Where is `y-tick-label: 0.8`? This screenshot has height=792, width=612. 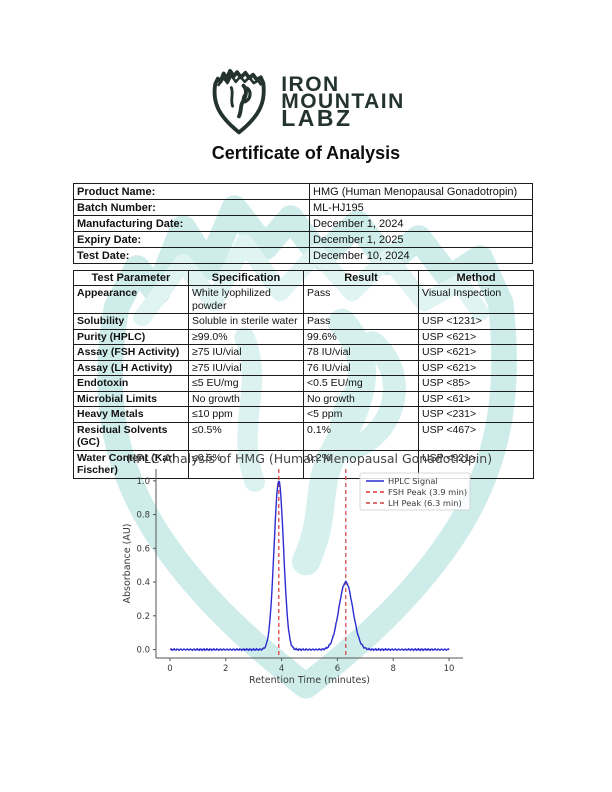 y-tick-label: 0.8 is located at coordinates (143, 516).